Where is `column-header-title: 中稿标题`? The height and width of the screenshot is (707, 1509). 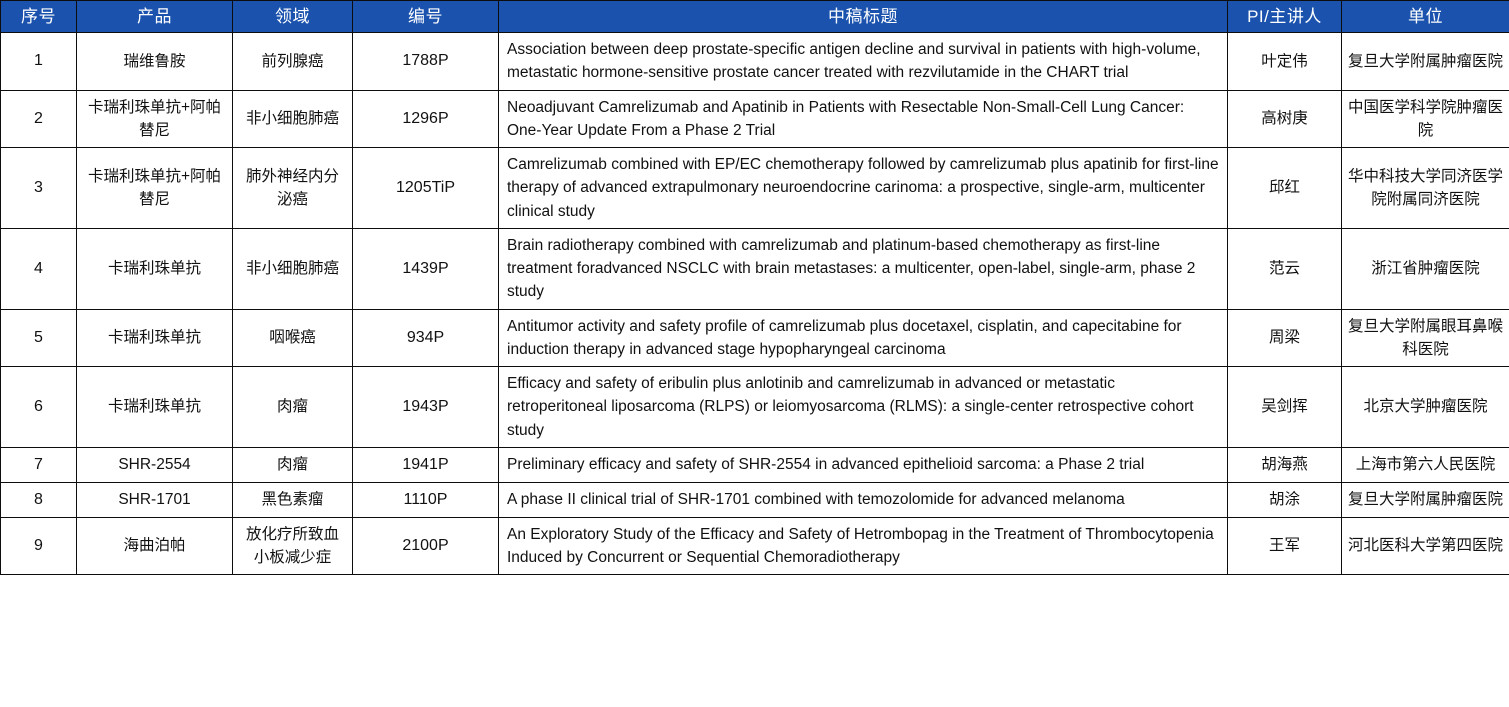
column-header-title: 中稿标题 is located at coordinates (863, 16).